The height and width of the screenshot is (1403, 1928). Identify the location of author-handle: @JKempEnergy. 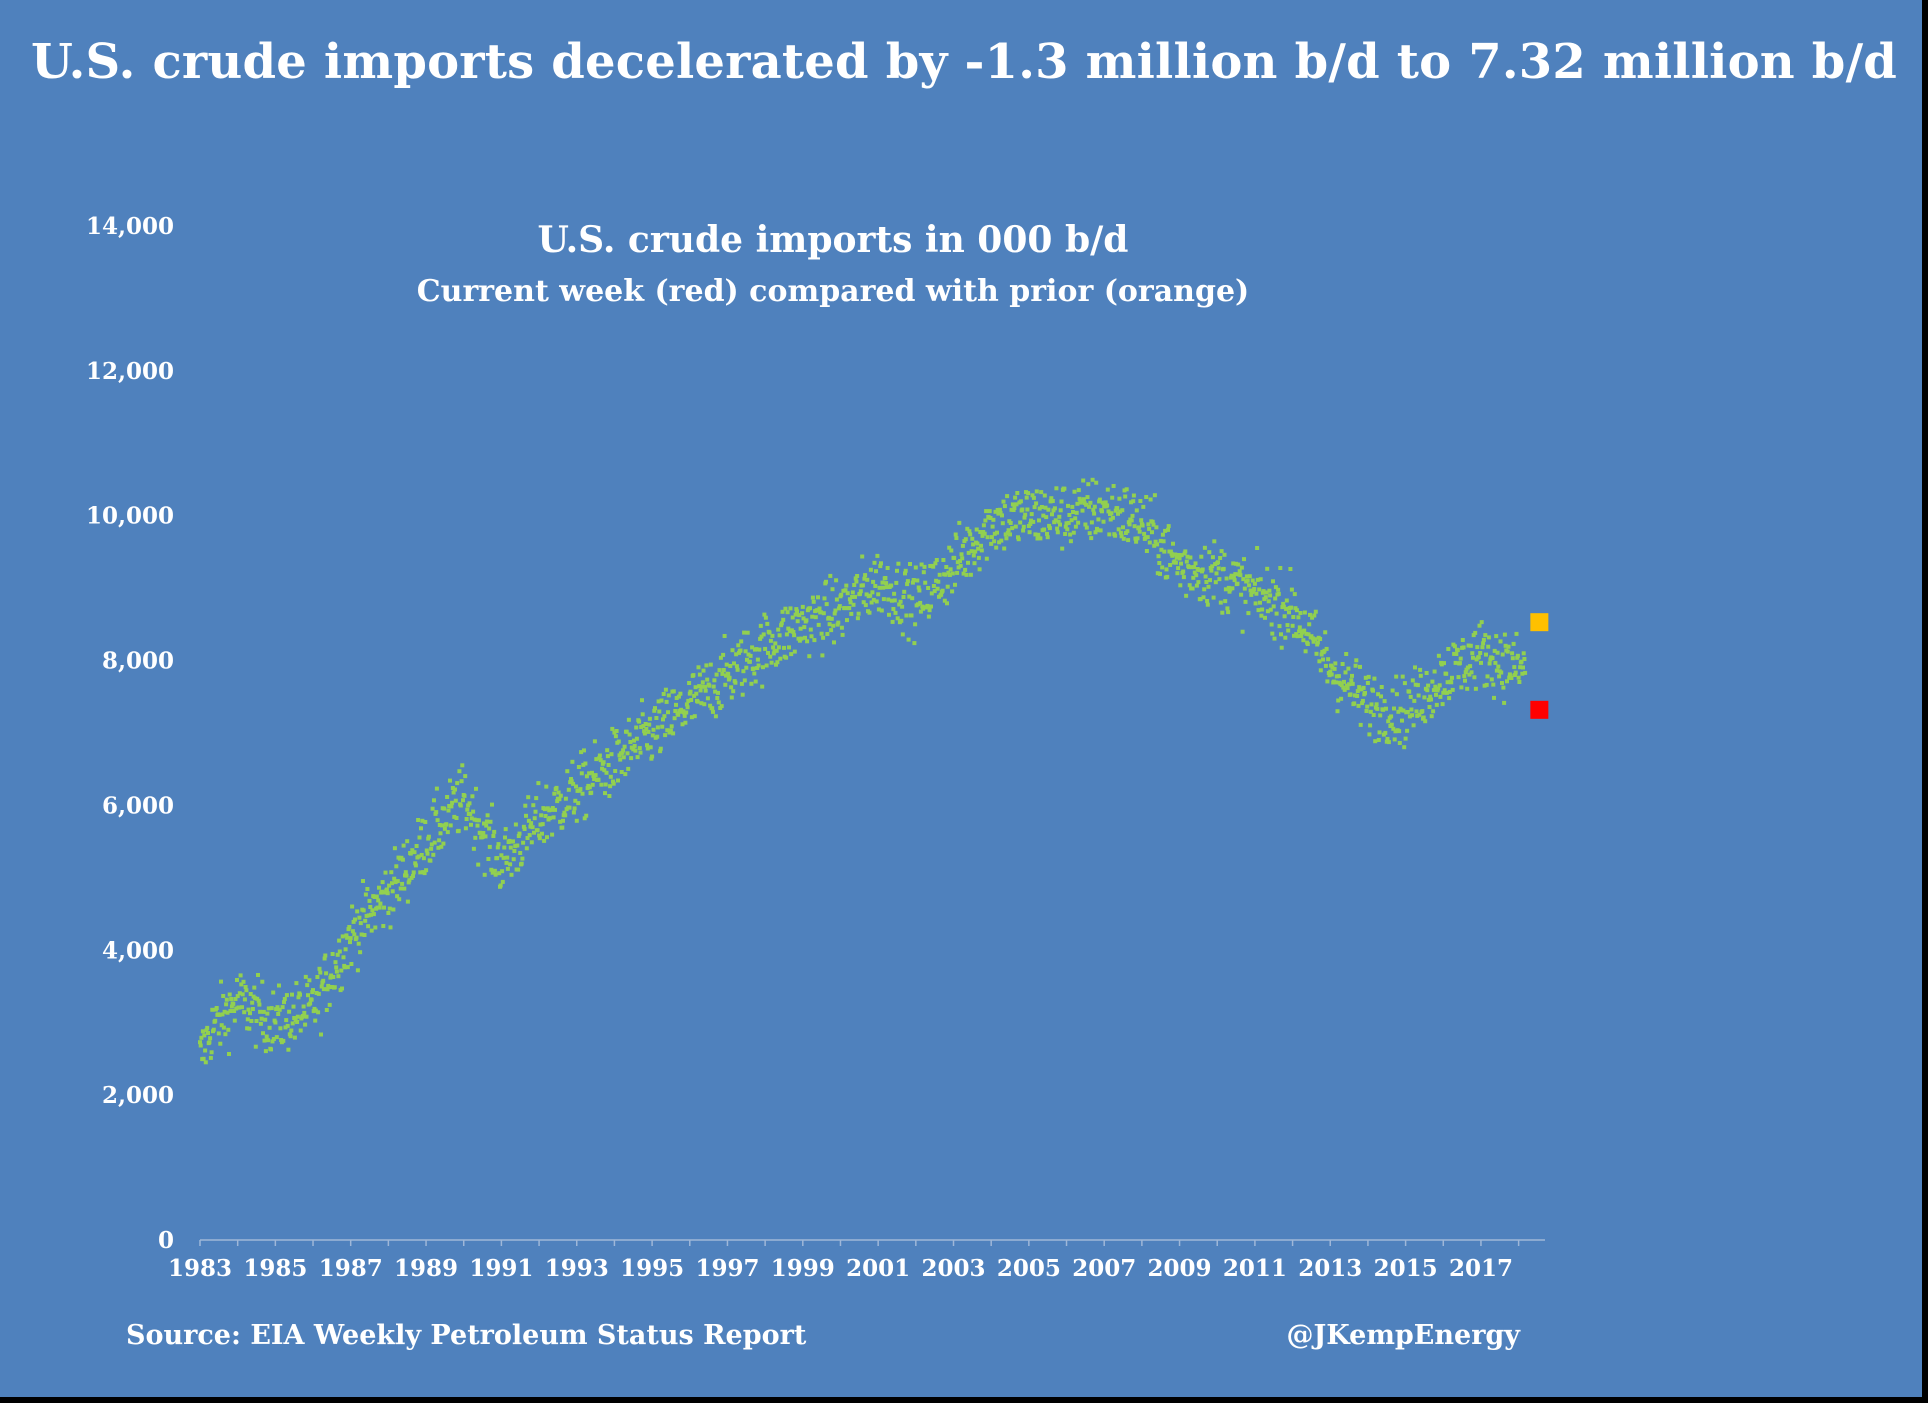
(1404, 1335).